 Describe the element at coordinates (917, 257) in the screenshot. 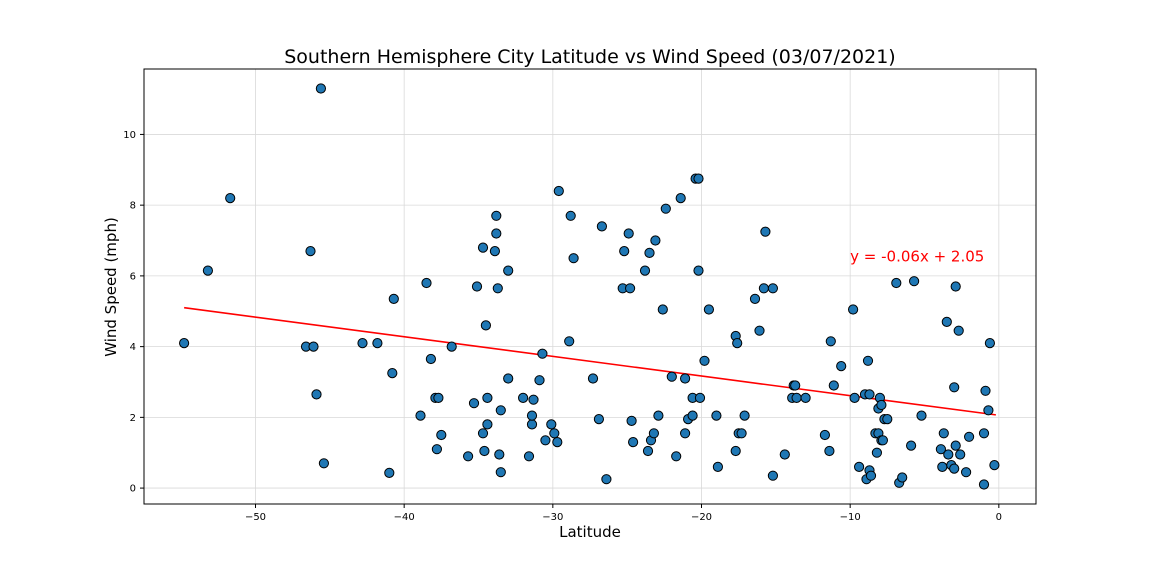

I see `regression-equation: y = -0.06x + 2.05` at that location.